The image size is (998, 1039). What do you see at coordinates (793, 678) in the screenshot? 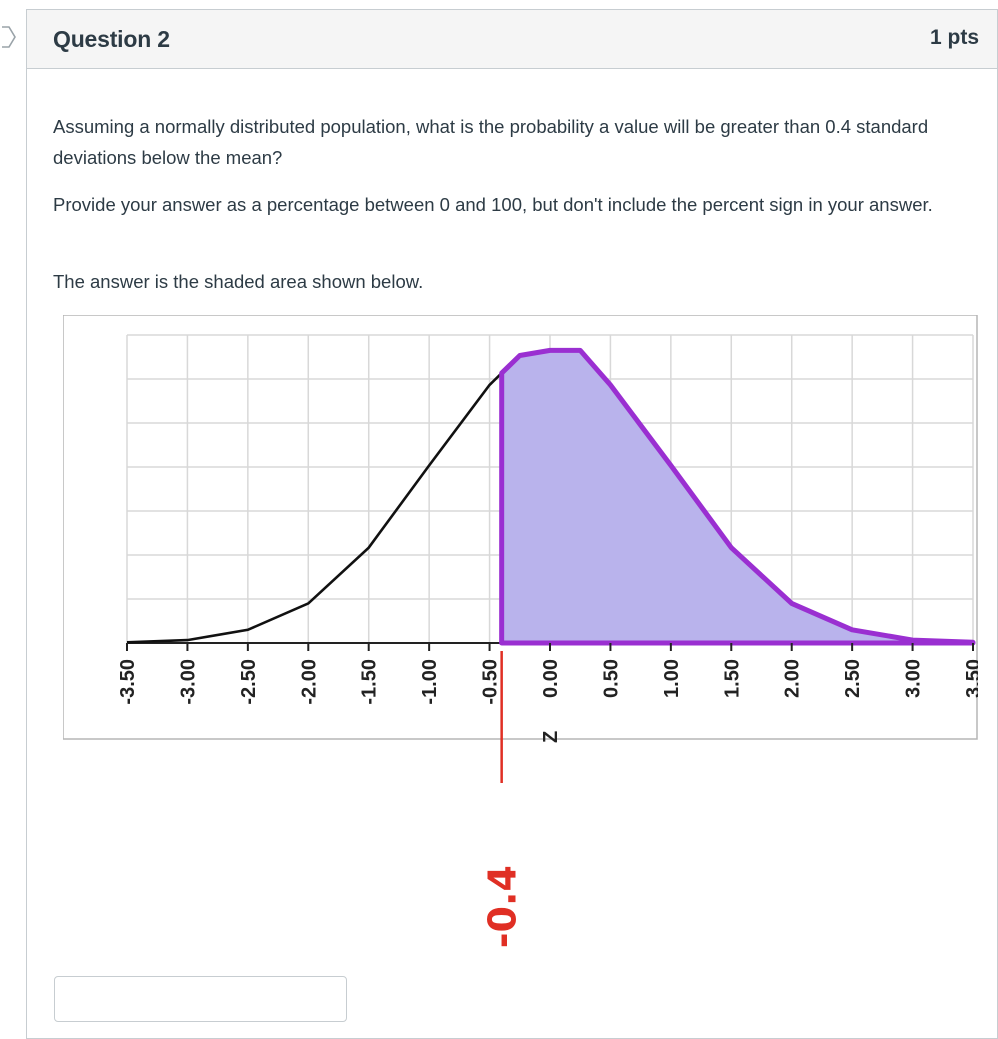
I see `x-tick-label: 2.00` at bounding box center [793, 678].